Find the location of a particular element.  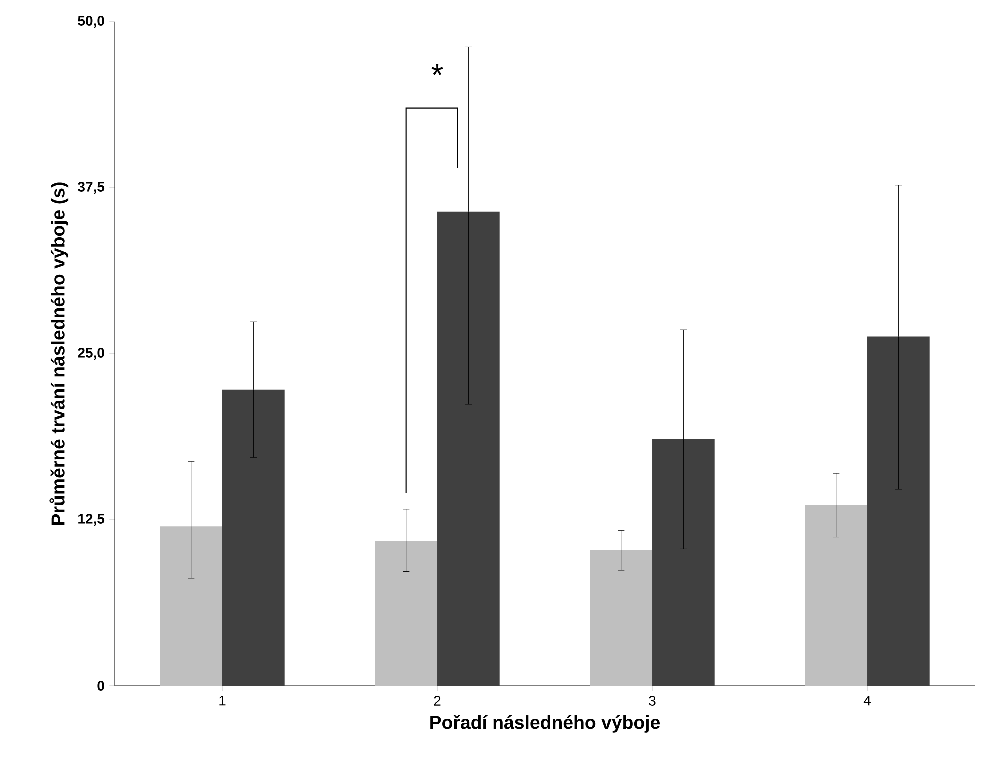

x-tick-label: 2 is located at coordinates (437, 701).